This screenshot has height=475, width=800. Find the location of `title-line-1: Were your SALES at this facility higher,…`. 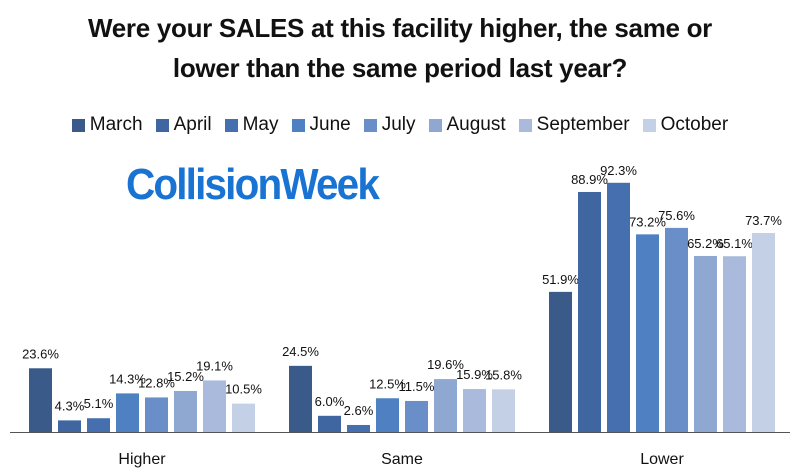

title-line-1: Were your SALES at this facility higher,… is located at coordinates (400, 28).